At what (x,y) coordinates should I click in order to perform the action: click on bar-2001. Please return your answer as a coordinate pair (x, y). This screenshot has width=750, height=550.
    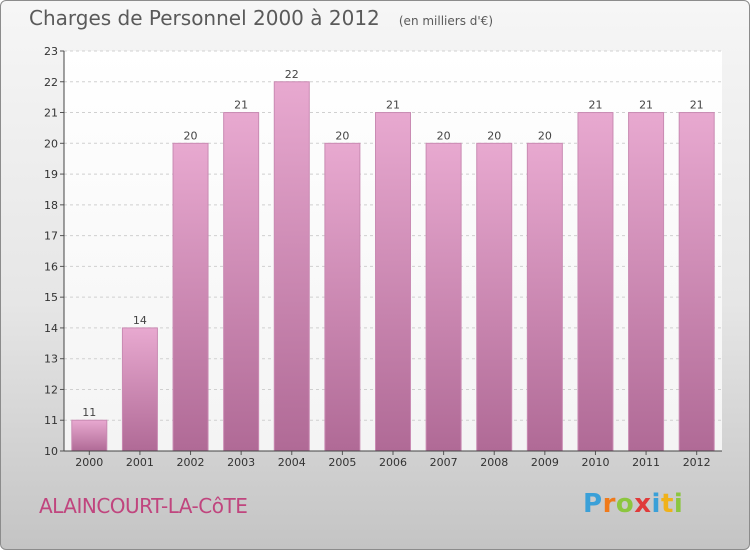
    Looking at the image, I should click on (139, 389).